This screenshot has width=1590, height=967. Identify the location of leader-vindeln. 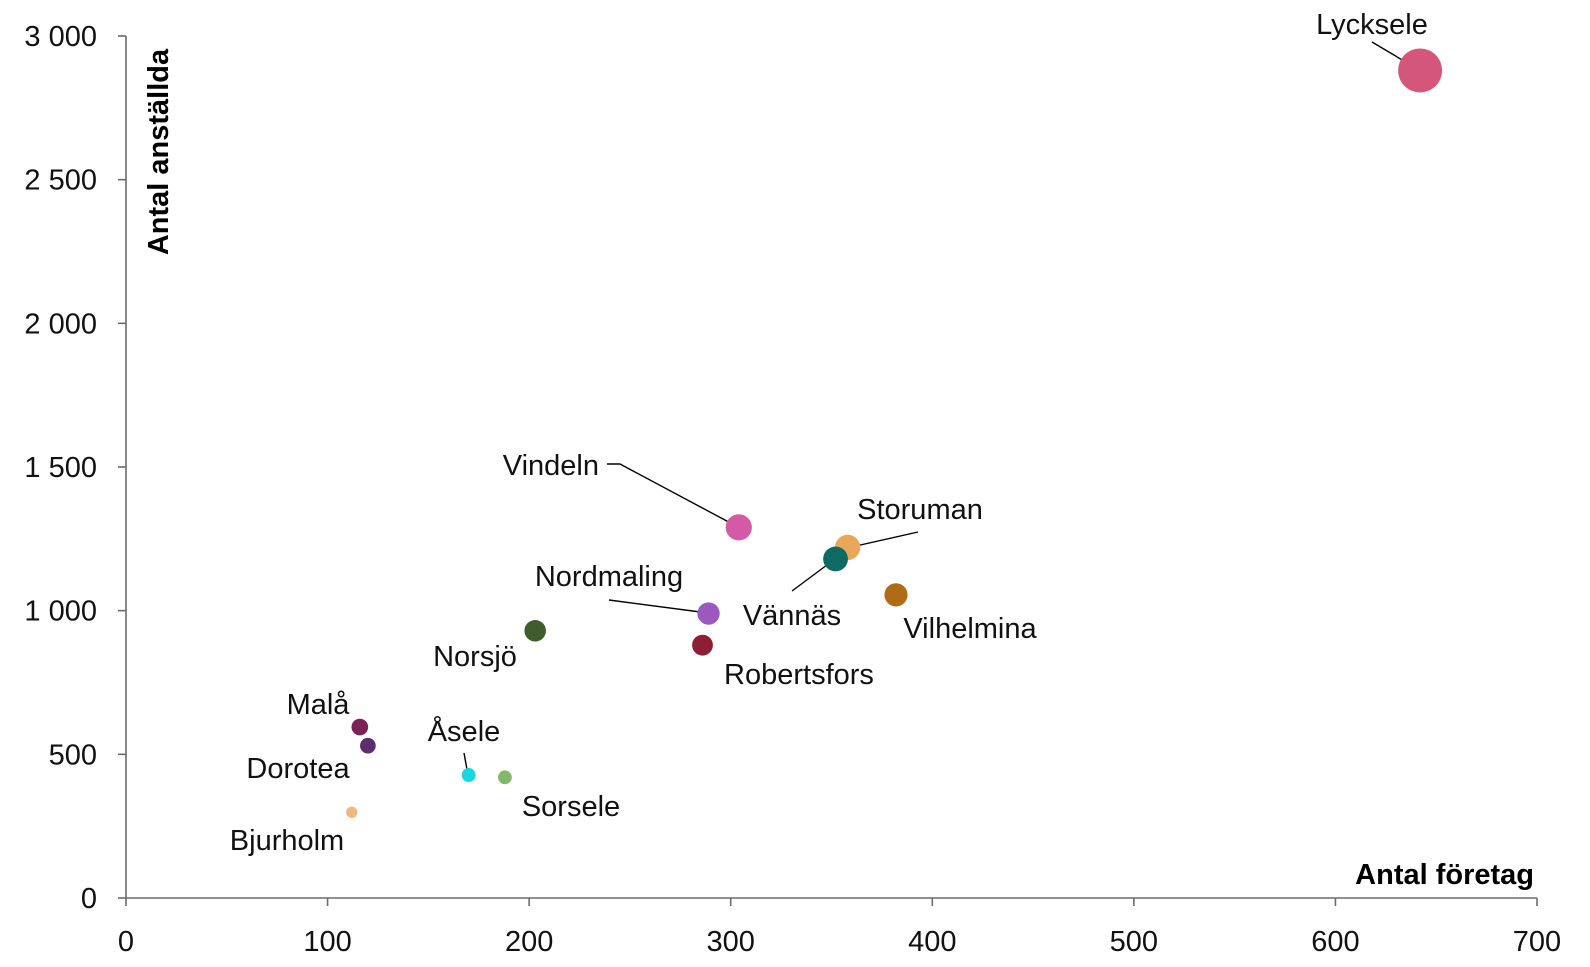
(673, 495).